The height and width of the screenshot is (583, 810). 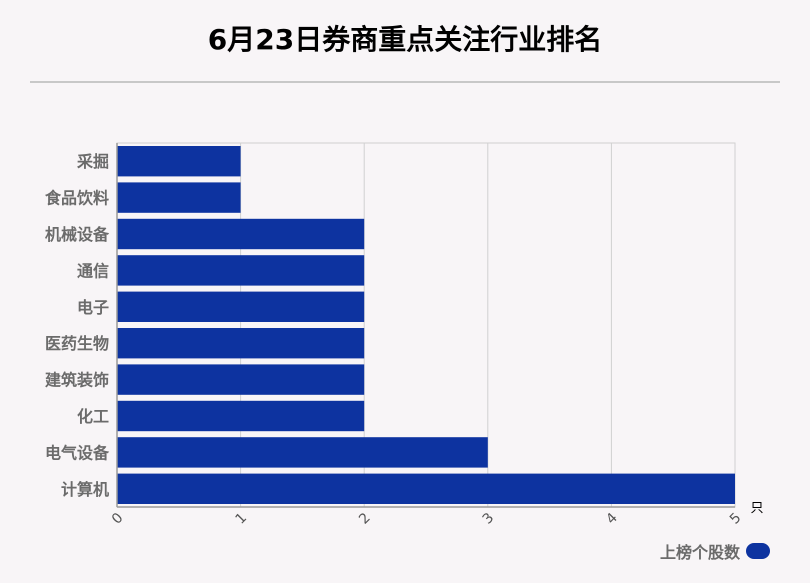 What do you see at coordinates (77, 234) in the screenshot?
I see `category-label: 机械设备` at bounding box center [77, 234].